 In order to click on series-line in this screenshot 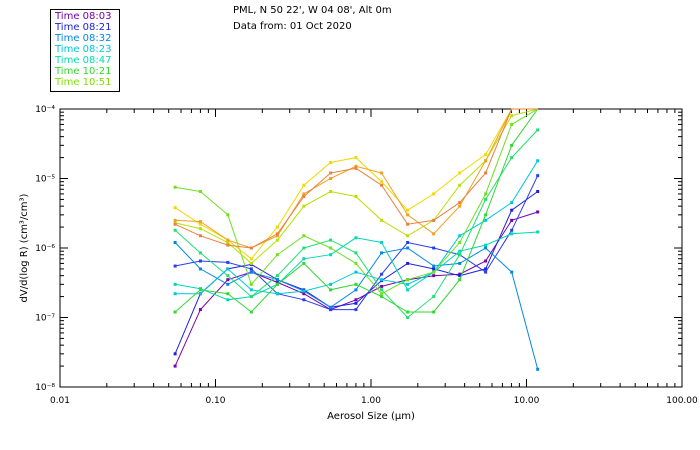, I will do `click(356, 306)`.